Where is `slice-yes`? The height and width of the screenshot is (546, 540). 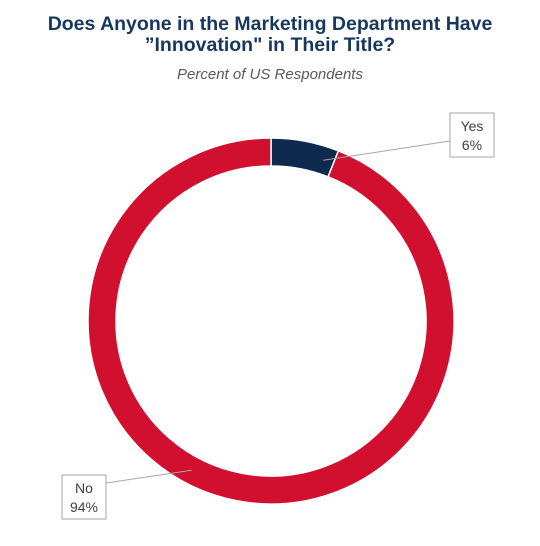
slice-yes is located at coordinates (305, 157).